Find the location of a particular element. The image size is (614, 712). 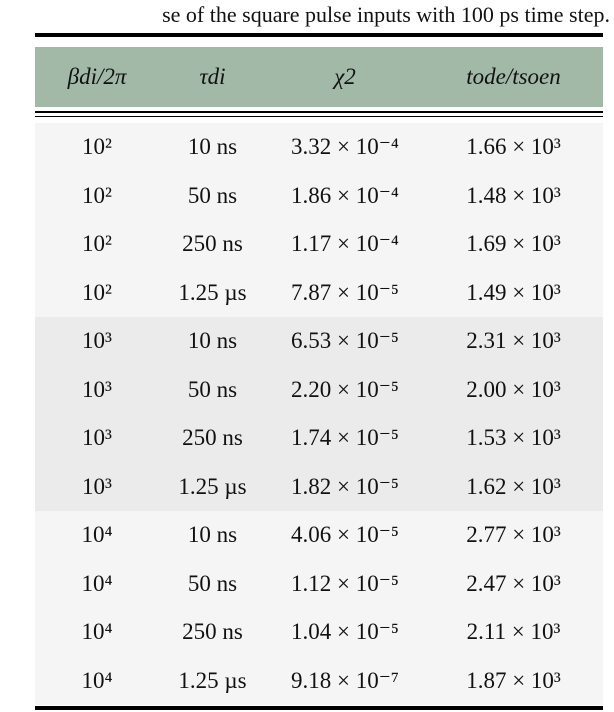

table-row: 10³ 1.25 µs 1.82 × 10⁻⁵ 1.62 × 10³ is located at coordinates (319, 486).